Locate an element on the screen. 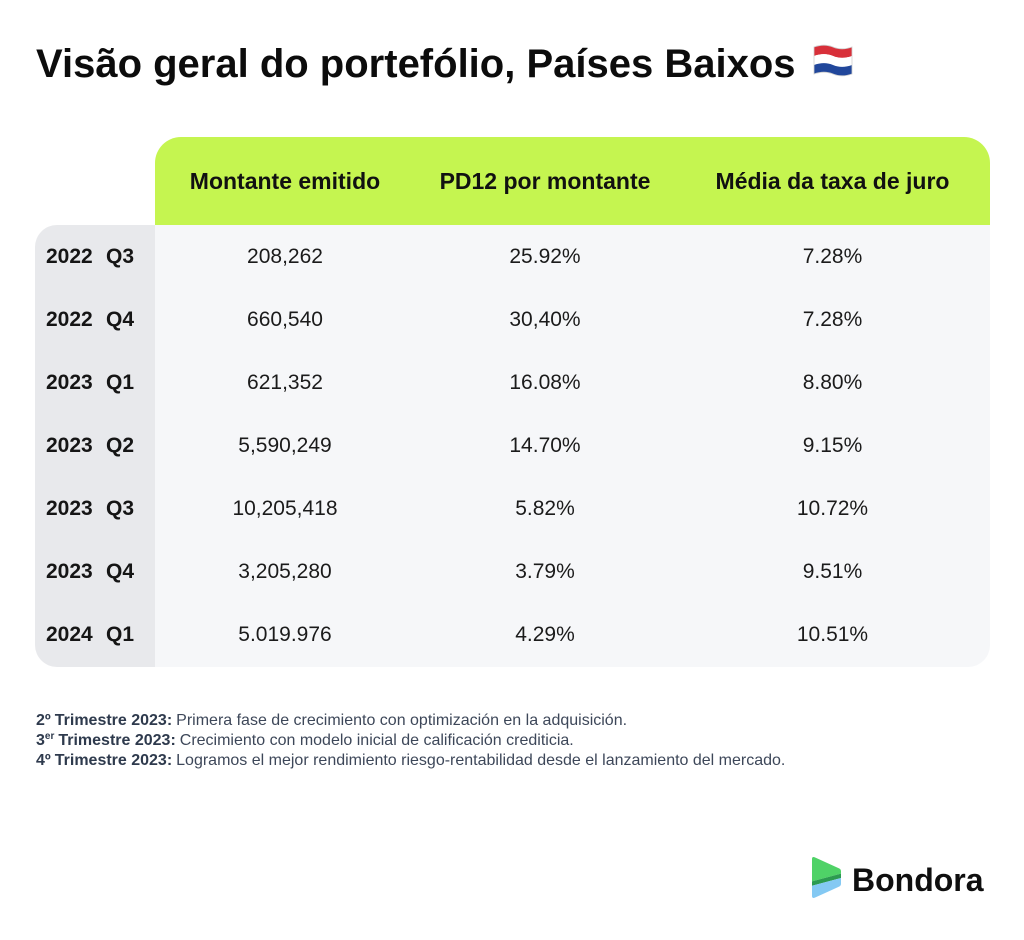  cell-pd12-by-amount: 4.29% is located at coordinates (545, 635).